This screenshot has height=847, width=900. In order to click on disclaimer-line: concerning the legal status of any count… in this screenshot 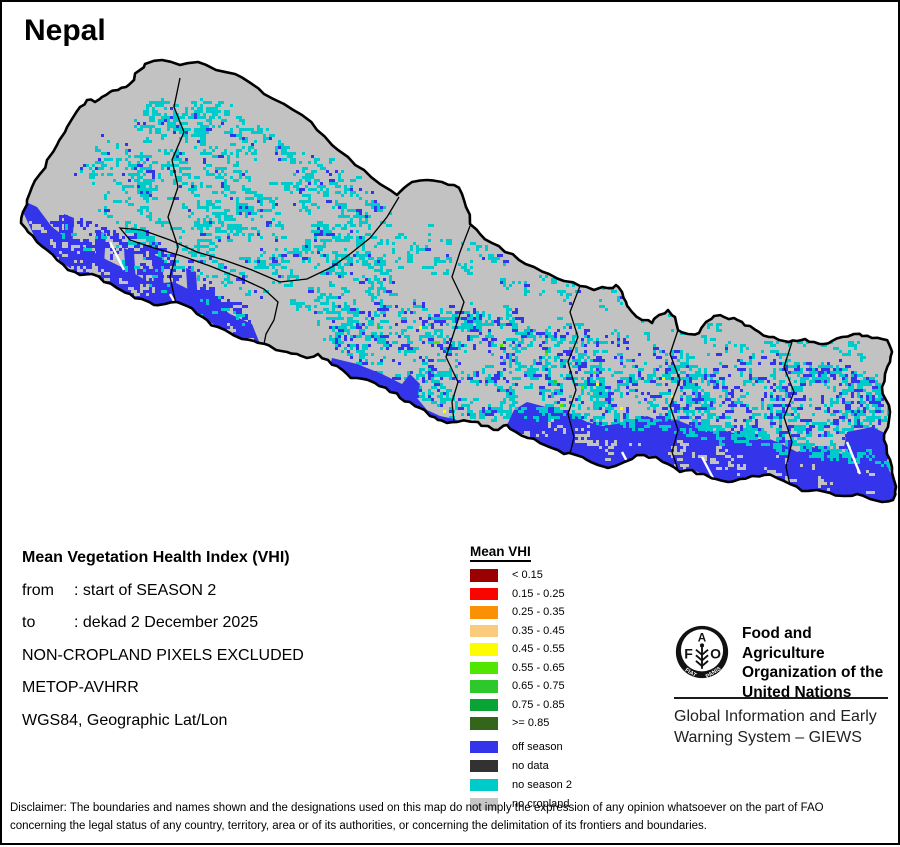, I will do `click(452, 827)`.